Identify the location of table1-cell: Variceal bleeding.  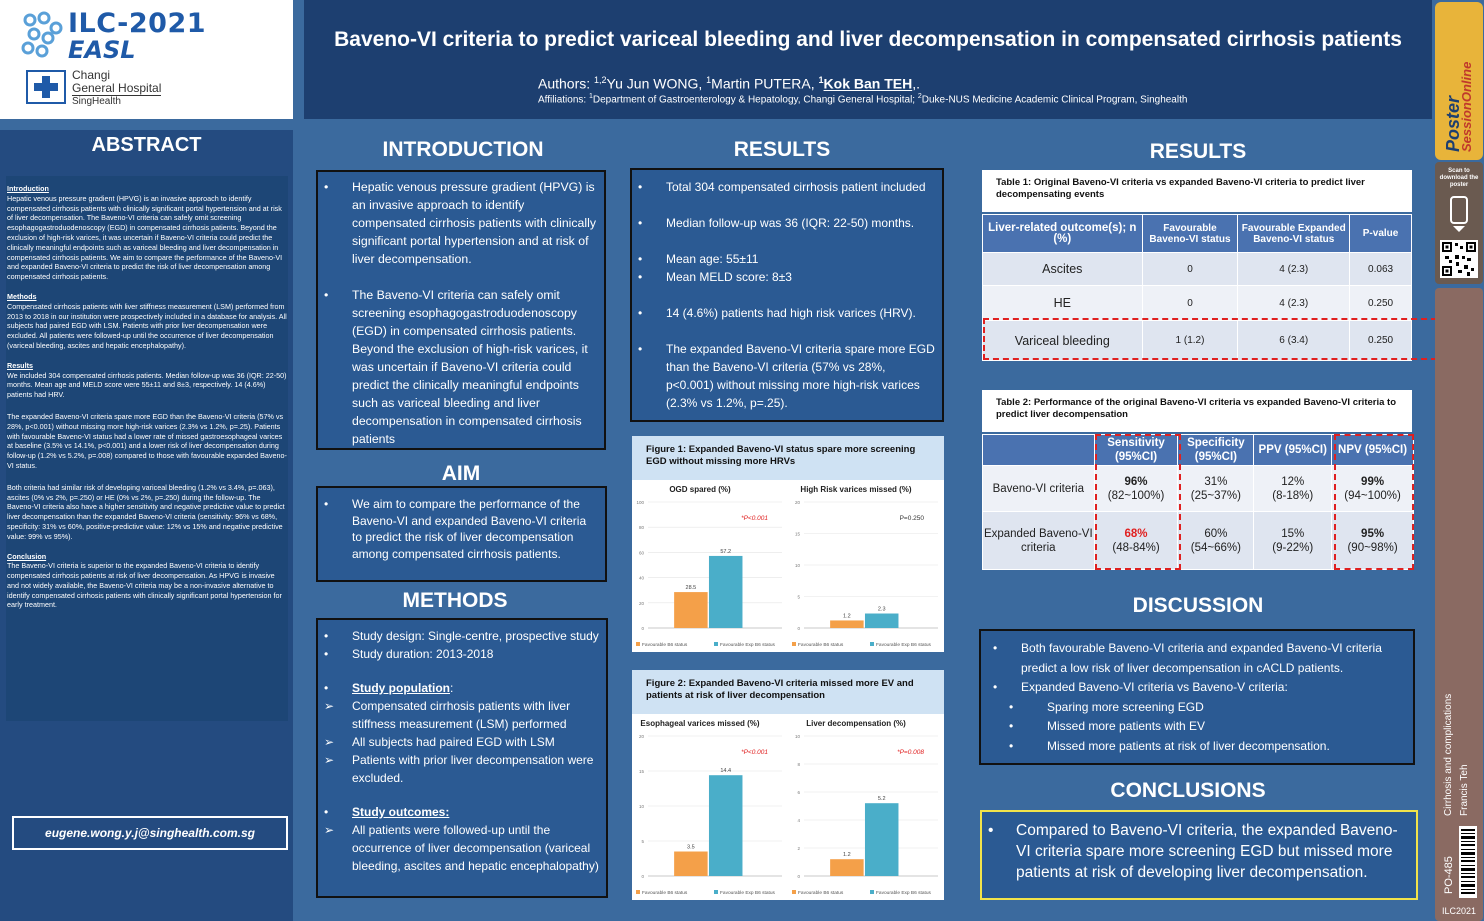
(1062, 340).